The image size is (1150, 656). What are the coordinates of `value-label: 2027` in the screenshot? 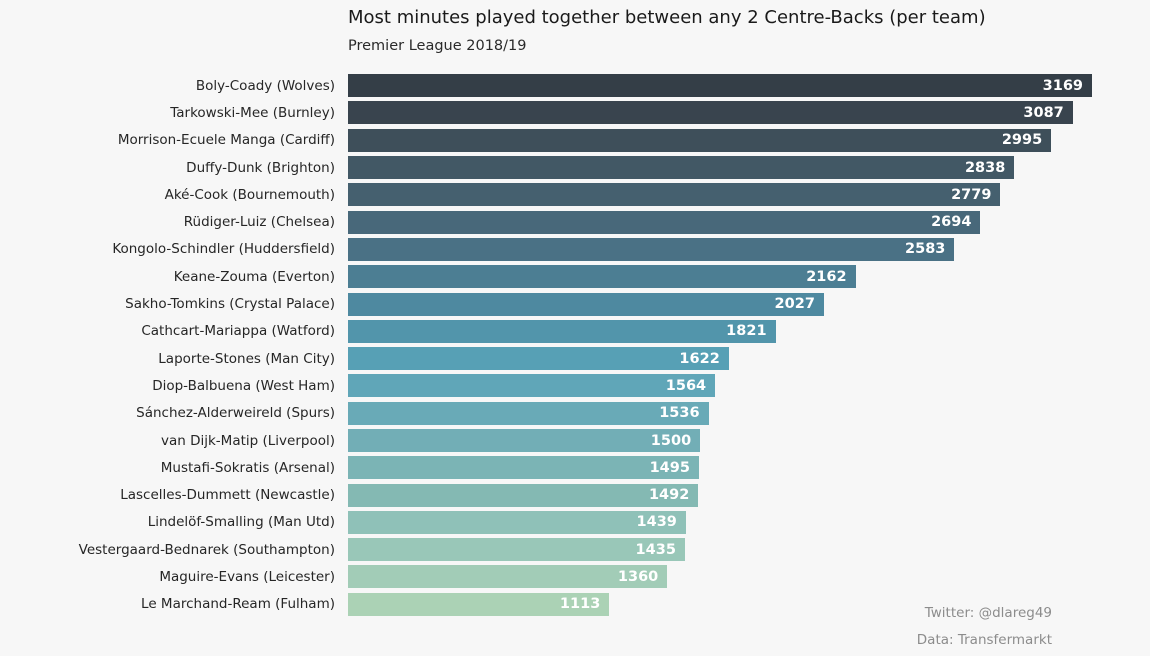 It's located at (794, 304).